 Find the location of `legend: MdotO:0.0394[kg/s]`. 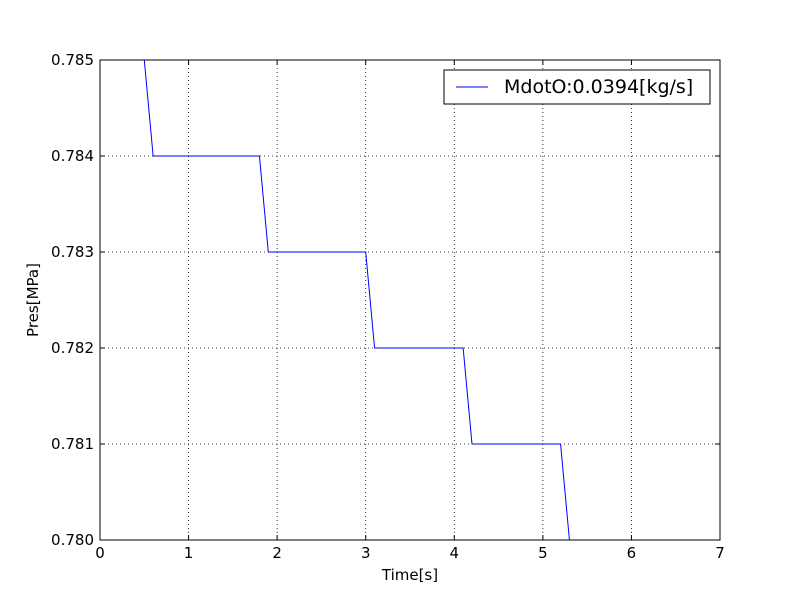

legend: MdotO:0.0394[kg/s] is located at coordinates (577, 87).